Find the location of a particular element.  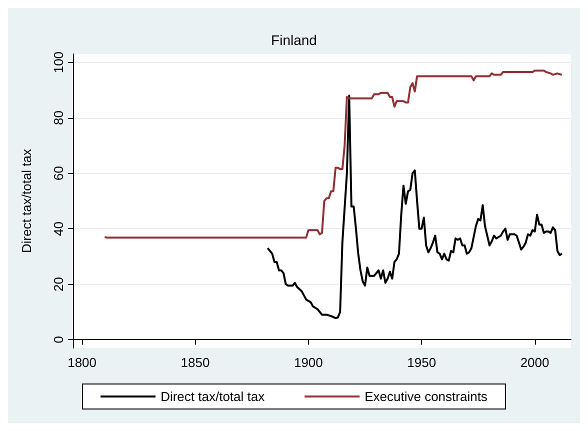

x-tick-label: 1900 is located at coordinates (308, 362).